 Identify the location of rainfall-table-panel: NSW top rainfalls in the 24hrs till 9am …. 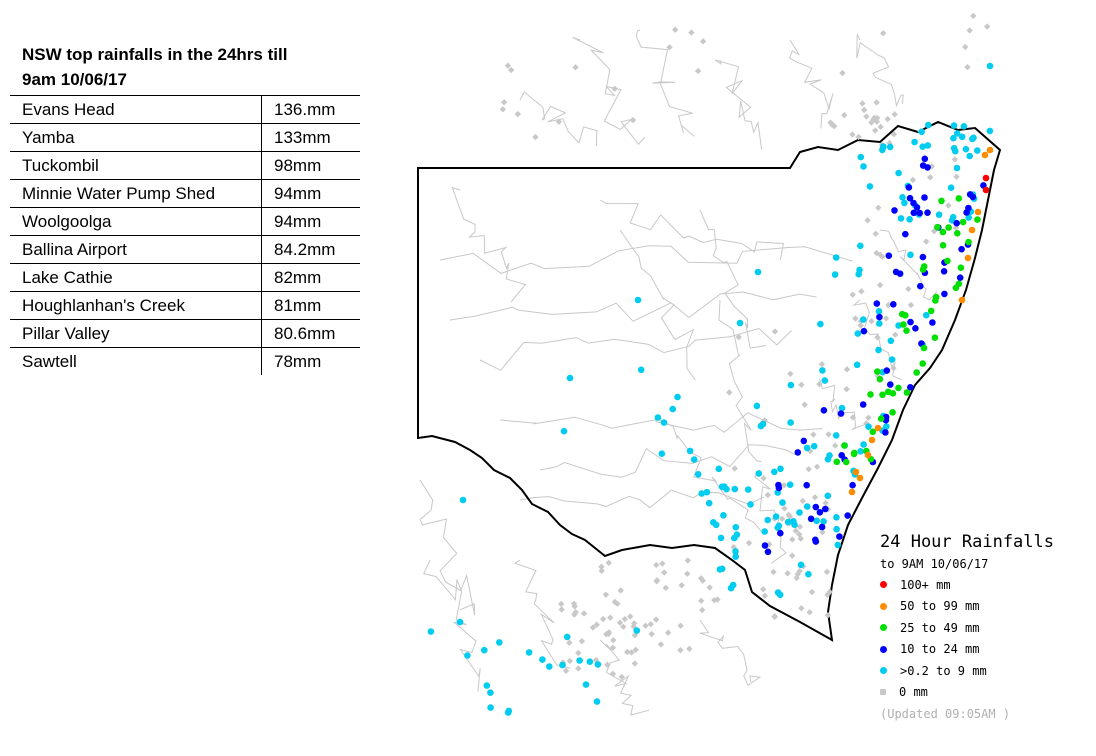
(185, 208).